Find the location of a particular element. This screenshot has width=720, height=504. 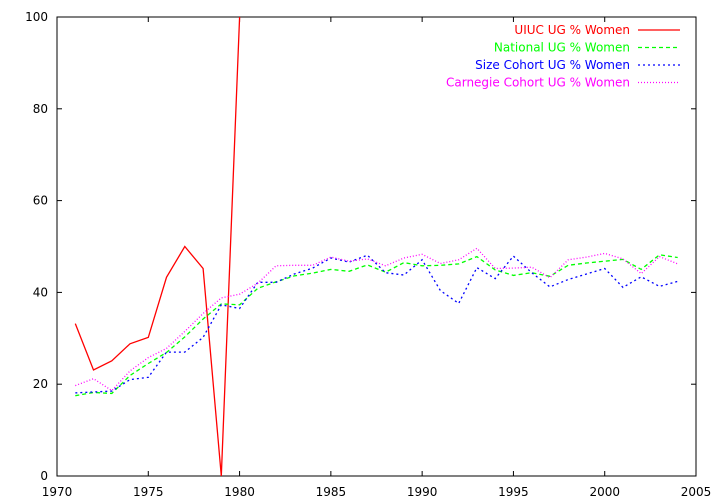

y-tick-label: 0 is located at coordinates (44, 476).